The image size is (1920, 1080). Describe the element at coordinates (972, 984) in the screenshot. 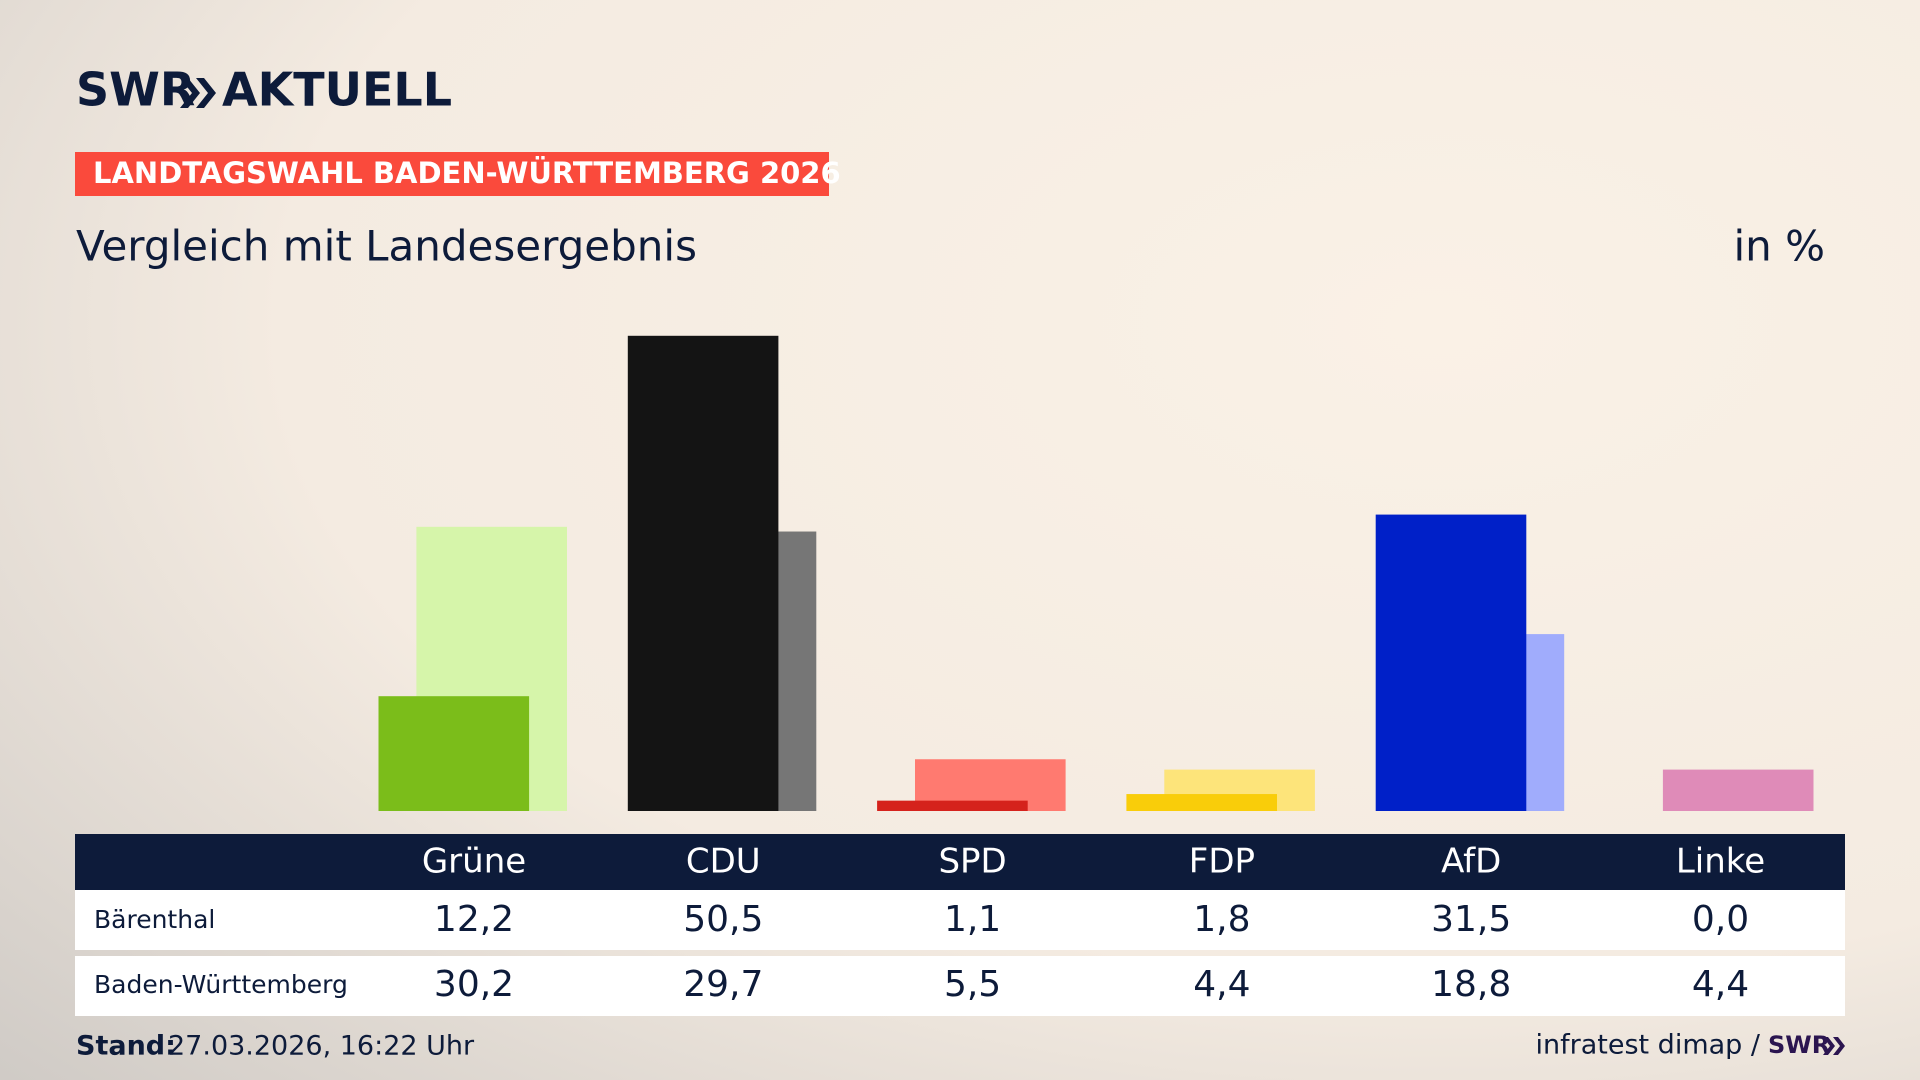

I see `value-label: 5,5` at that location.